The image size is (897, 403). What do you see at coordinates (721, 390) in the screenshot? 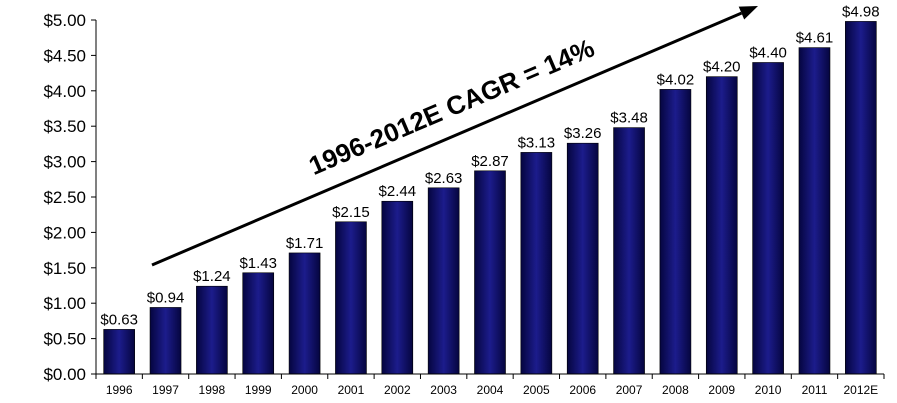
I see `x-tick-label: 2009` at bounding box center [721, 390].